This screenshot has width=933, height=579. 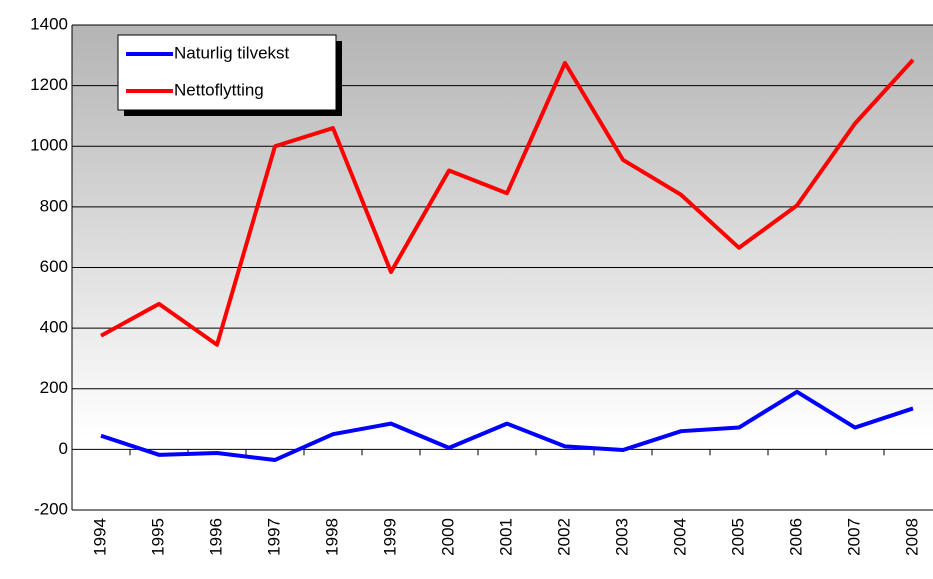 I want to click on y-tick-label: 1000, so click(x=49, y=145).